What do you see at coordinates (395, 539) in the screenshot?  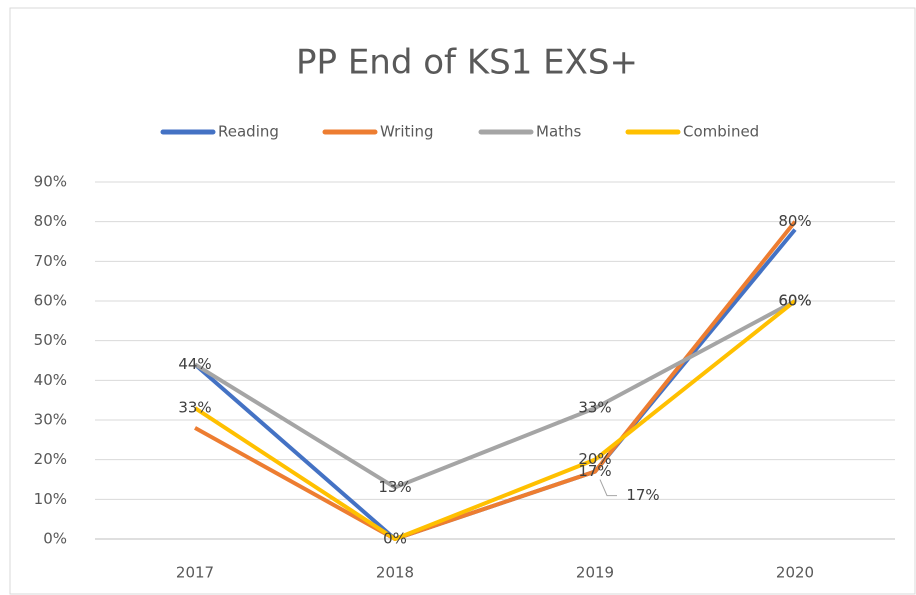 I see `data-label: 0%` at bounding box center [395, 539].